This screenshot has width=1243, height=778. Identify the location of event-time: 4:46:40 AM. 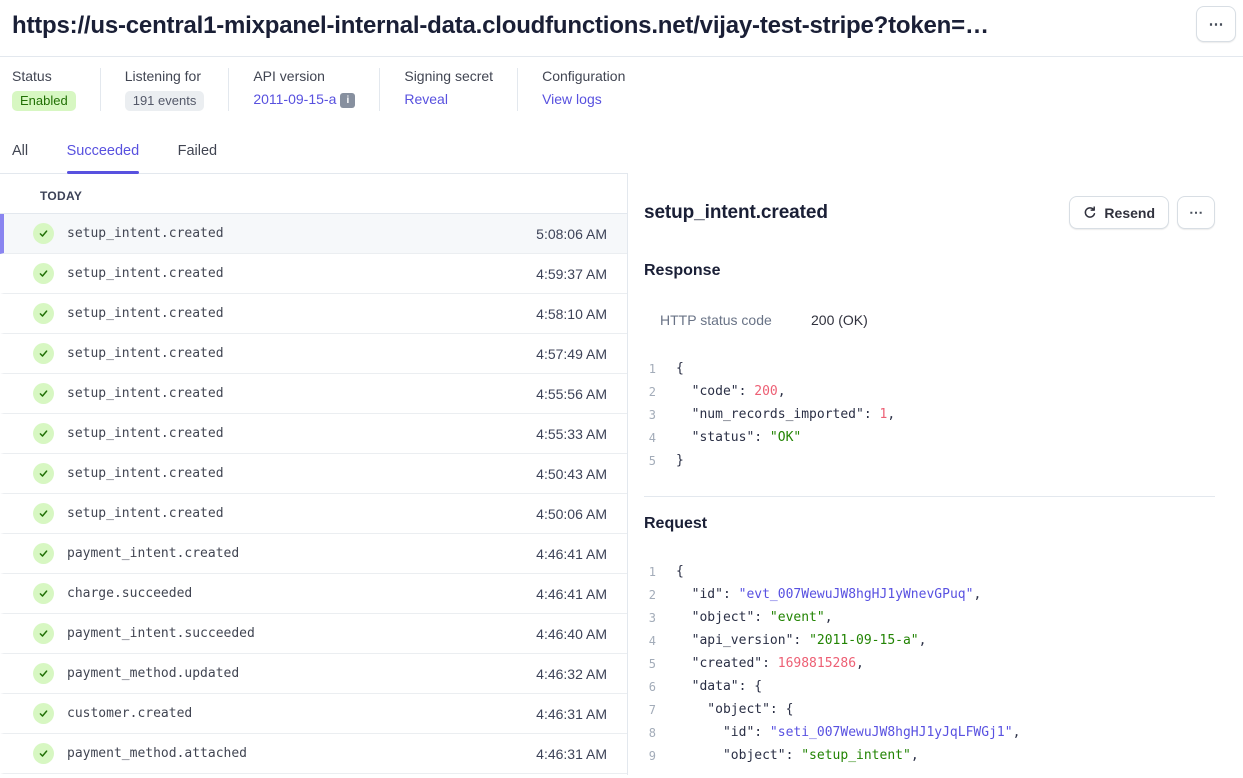
(571, 633).